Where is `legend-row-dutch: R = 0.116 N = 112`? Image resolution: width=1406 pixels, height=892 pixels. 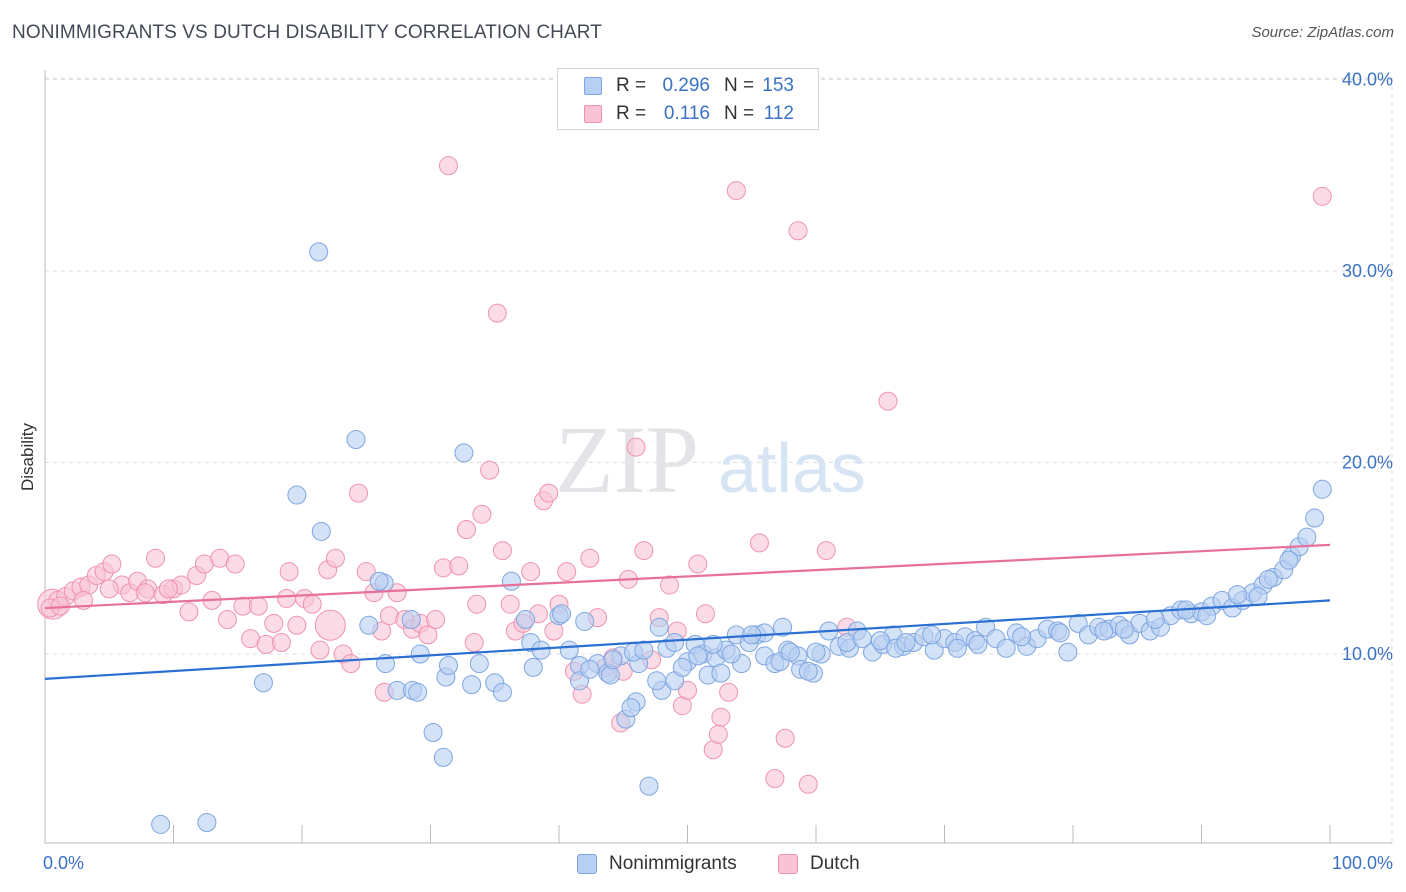
legend-row-dutch: R = 0.116 N = 112 is located at coordinates (688, 114).